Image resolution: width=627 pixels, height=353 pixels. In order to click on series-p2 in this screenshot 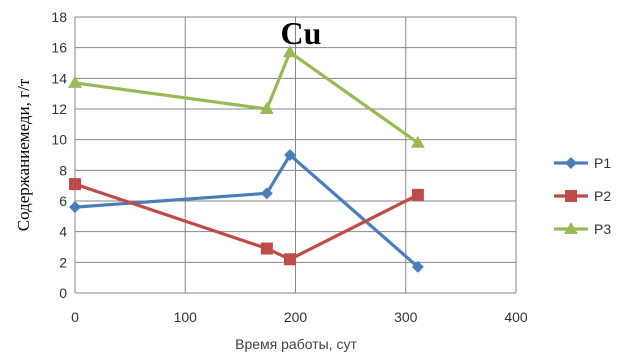, I will do `click(246, 222)`.